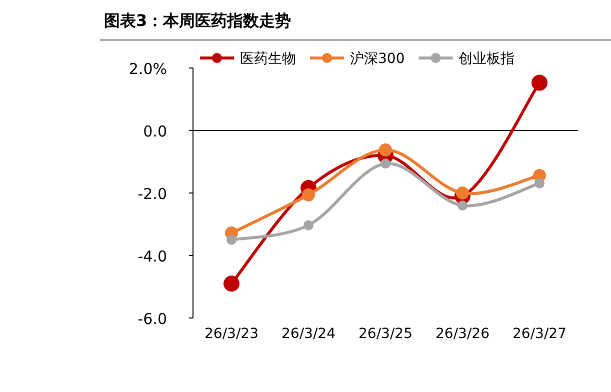  Describe the element at coordinates (268, 59) in the screenshot. I see `legend-label: 医药生物` at that location.